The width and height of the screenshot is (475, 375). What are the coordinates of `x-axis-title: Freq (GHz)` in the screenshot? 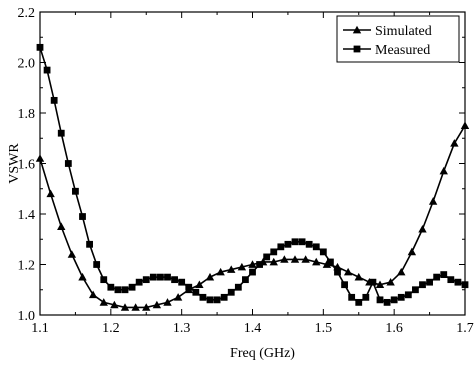 It's located at (262, 353).